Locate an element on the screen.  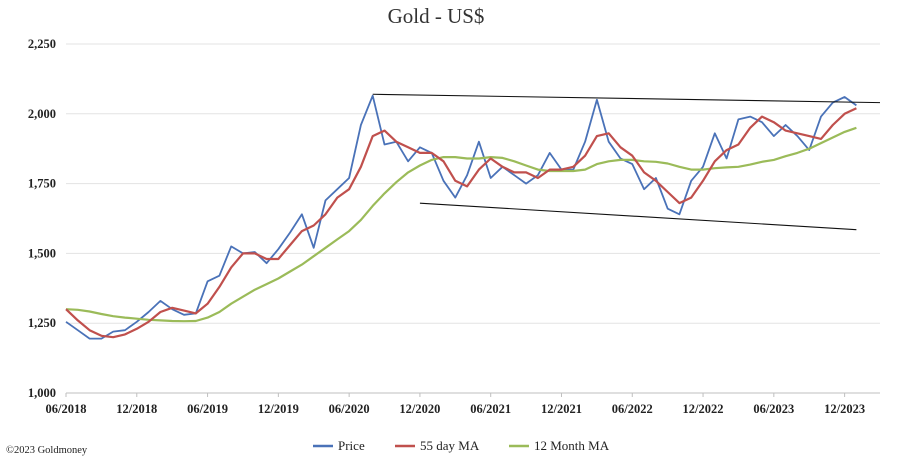
x-tick-label-2022-06: 06/2022 is located at coordinates (632, 409).